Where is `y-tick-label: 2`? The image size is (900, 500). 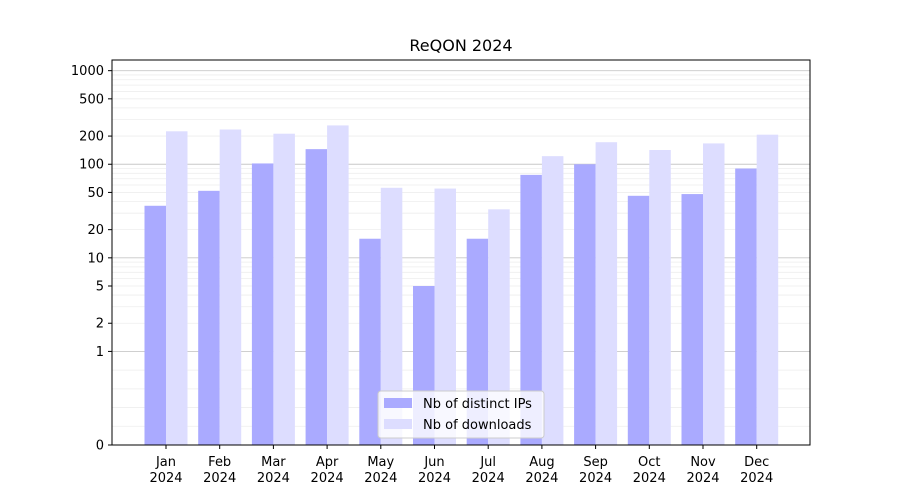
y-tick-label: 2 is located at coordinates (100, 324).